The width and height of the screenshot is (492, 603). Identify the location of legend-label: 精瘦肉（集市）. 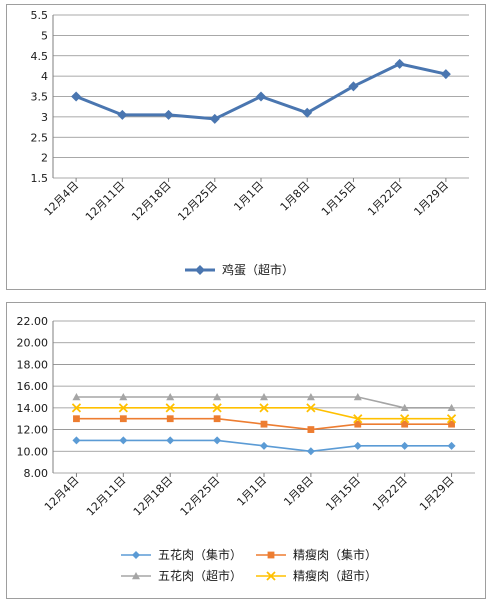
(335, 554).